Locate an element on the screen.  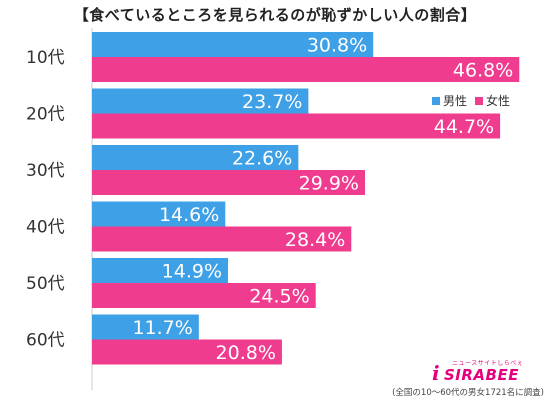
legend-swatch-female is located at coordinates (479, 100).